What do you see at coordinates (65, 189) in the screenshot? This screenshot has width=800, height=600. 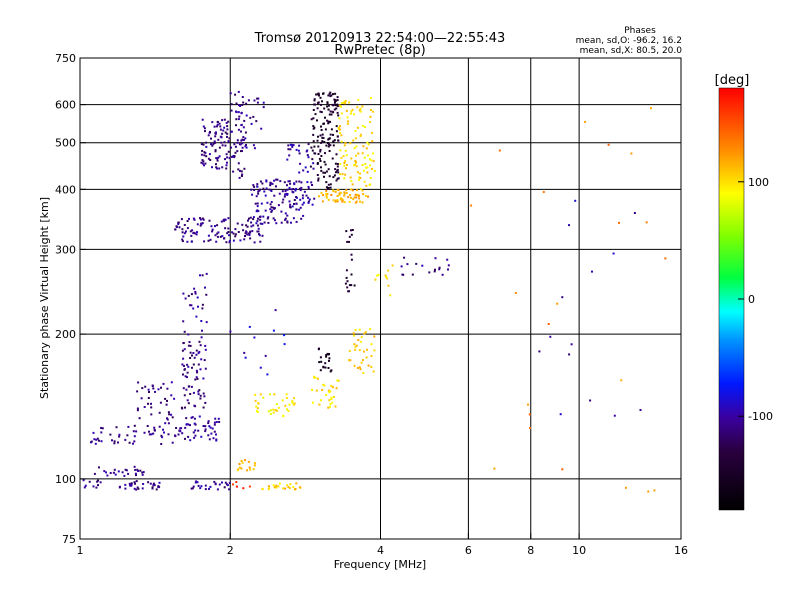 I see `y-tick-label: 400` at bounding box center [65, 189].